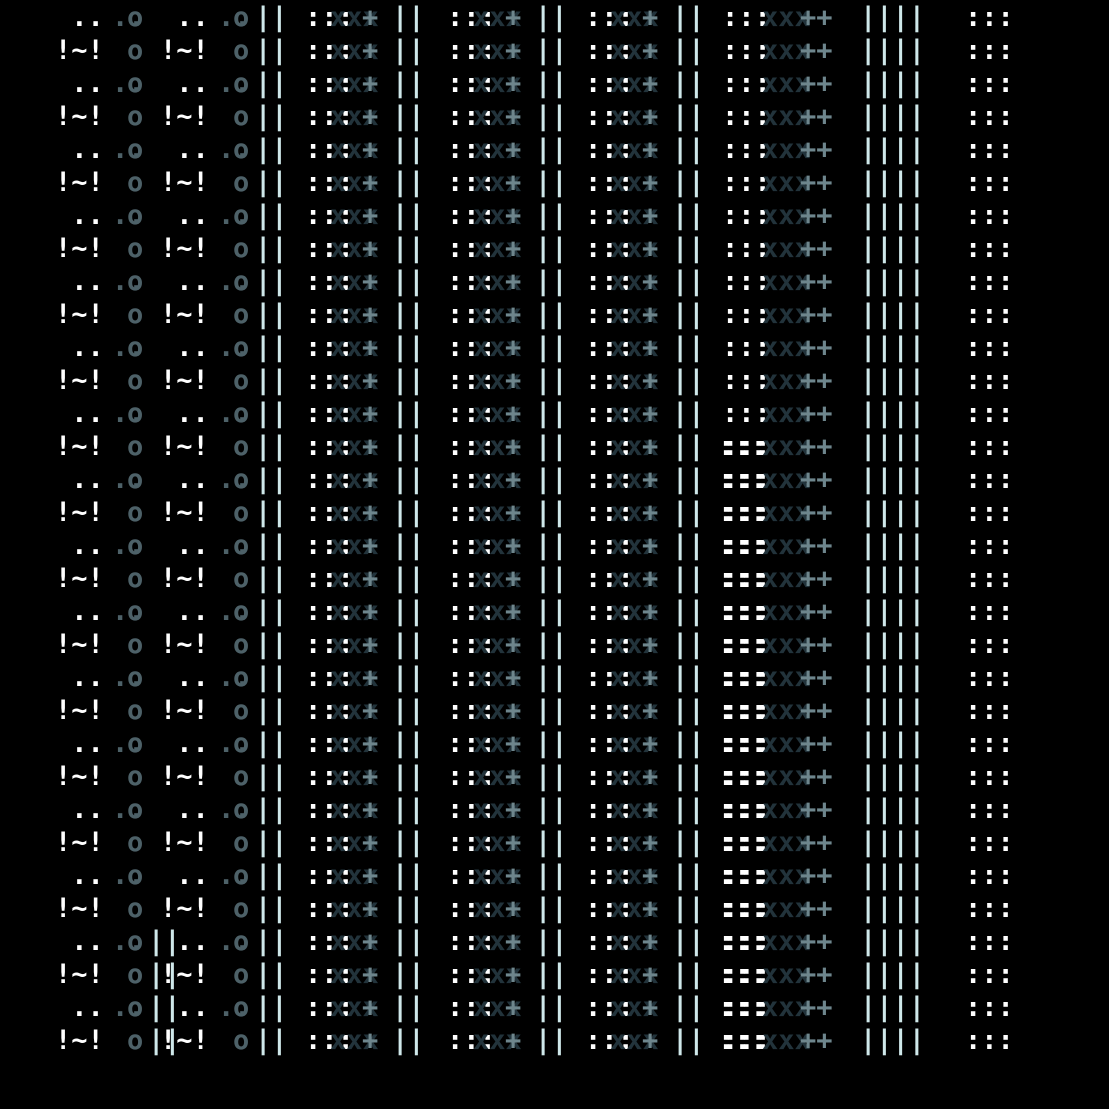  What do you see at coordinates (164, 1040) in the screenshot?
I see `pipe-insert-lower-left: ||` at bounding box center [164, 1040].